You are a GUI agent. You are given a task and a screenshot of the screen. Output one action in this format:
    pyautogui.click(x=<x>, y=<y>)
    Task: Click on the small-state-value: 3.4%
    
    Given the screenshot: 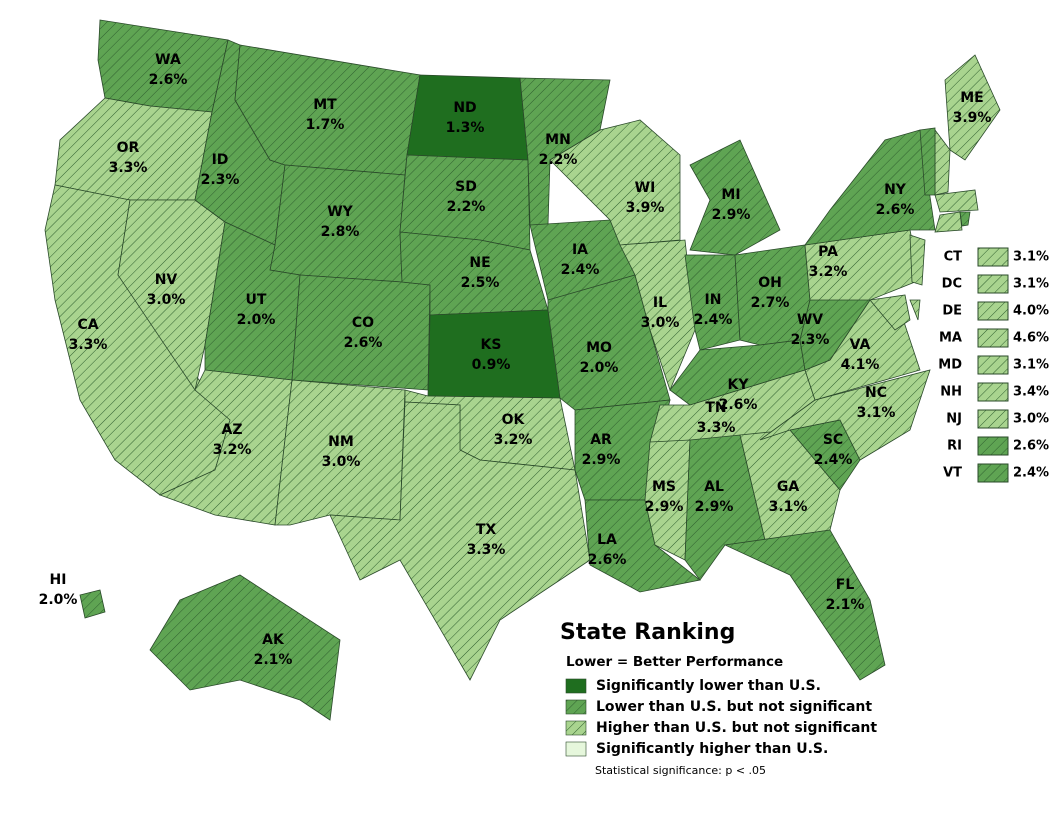 What is the action you would take?
    pyautogui.click(x=1031, y=392)
    